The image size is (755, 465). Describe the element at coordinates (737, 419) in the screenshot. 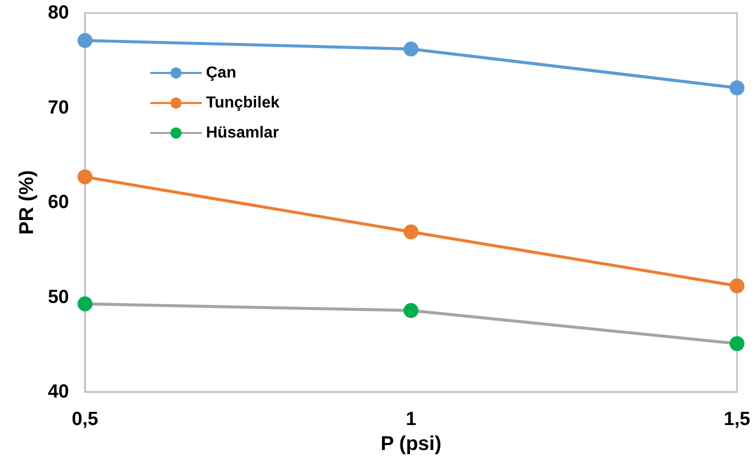

I see `x-tick-label: 1,5` at that location.